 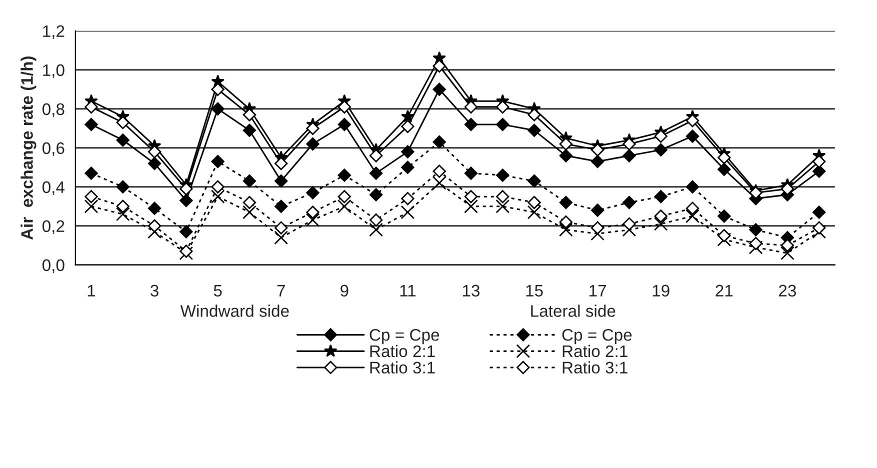 What do you see at coordinates (534, 290) in the screenshot?
I see `x-tick-label: 15` at bounding box center [534, 290].